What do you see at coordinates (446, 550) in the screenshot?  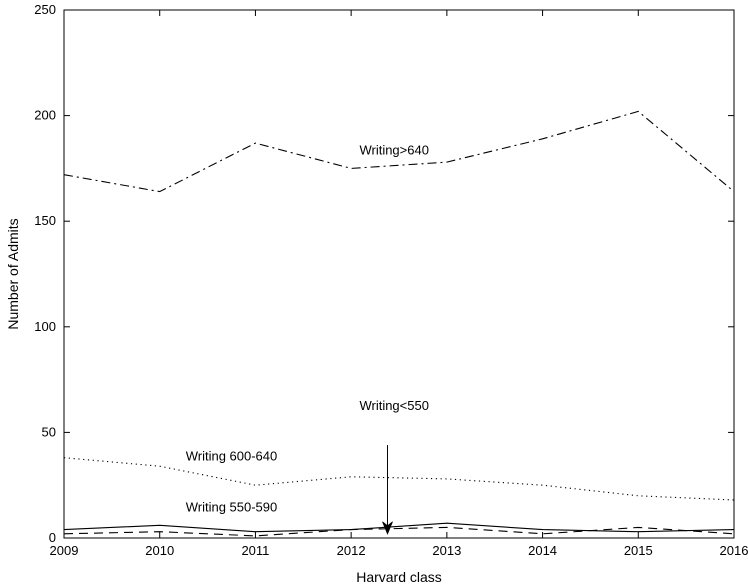 I see `x-tick-label: 2013` at bounding box center [446, 550].